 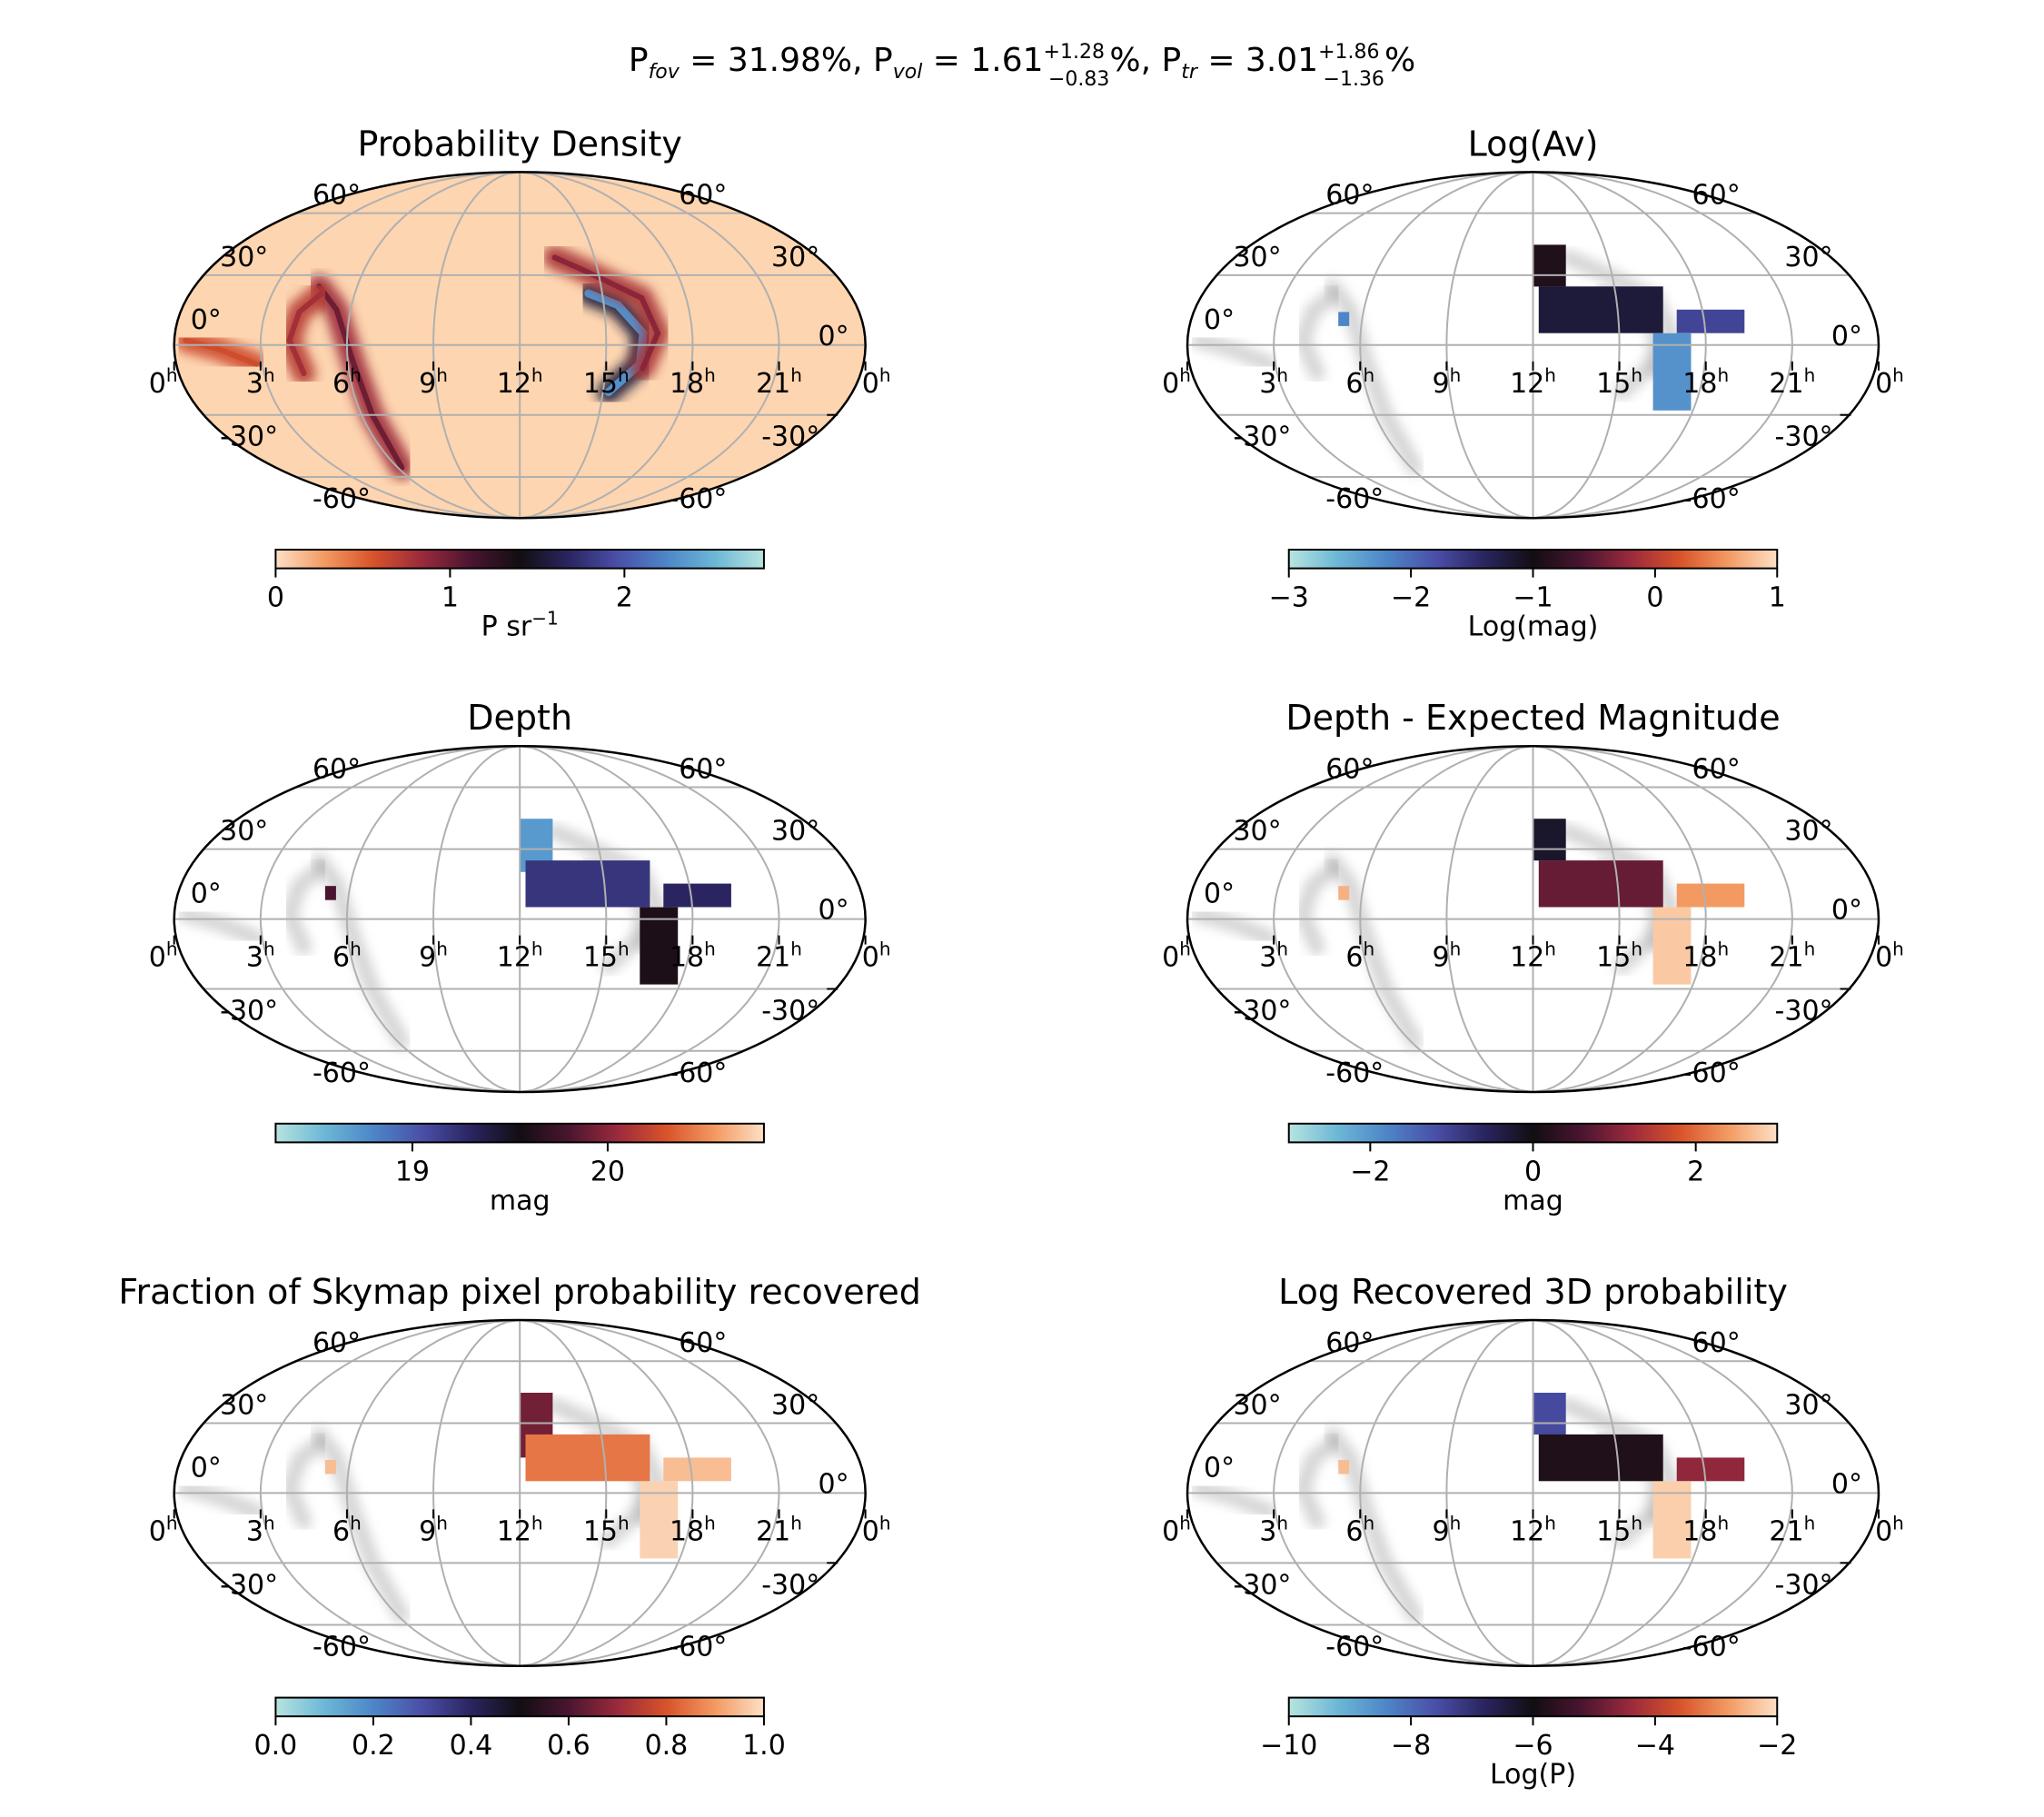 What do you see at coordinates (1792, 1529) in the screenshot?
I see `ra-tick-label: 21h` at bounding box center [1792, 1529].